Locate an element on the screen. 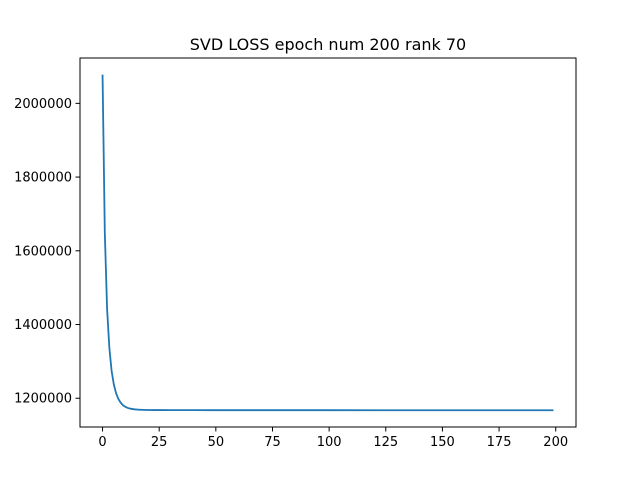 The image size is (640, 480). y-tick-label: 2000000 is located at coordinates (43, 104).